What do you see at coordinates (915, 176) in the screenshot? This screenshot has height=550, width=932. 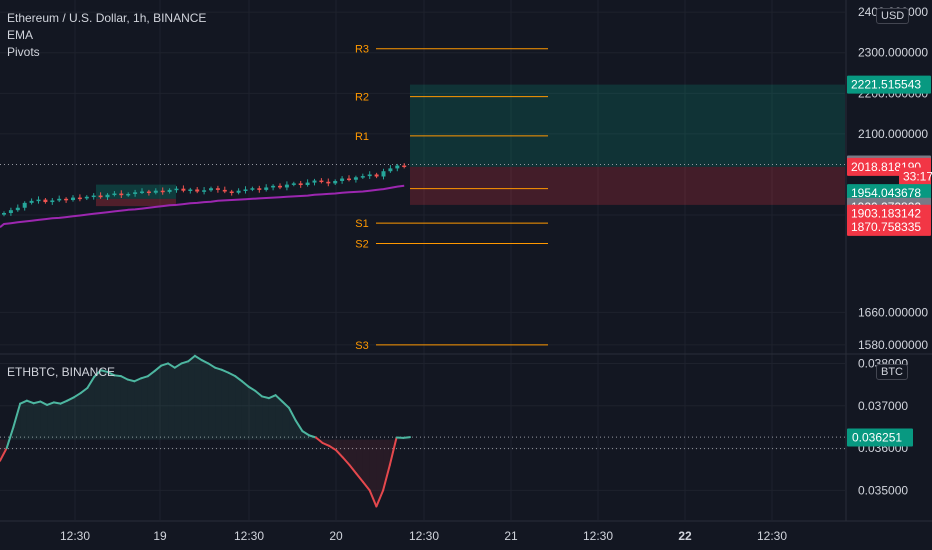 I see `price-badge: 33:17` at bounding box center [915, 176].